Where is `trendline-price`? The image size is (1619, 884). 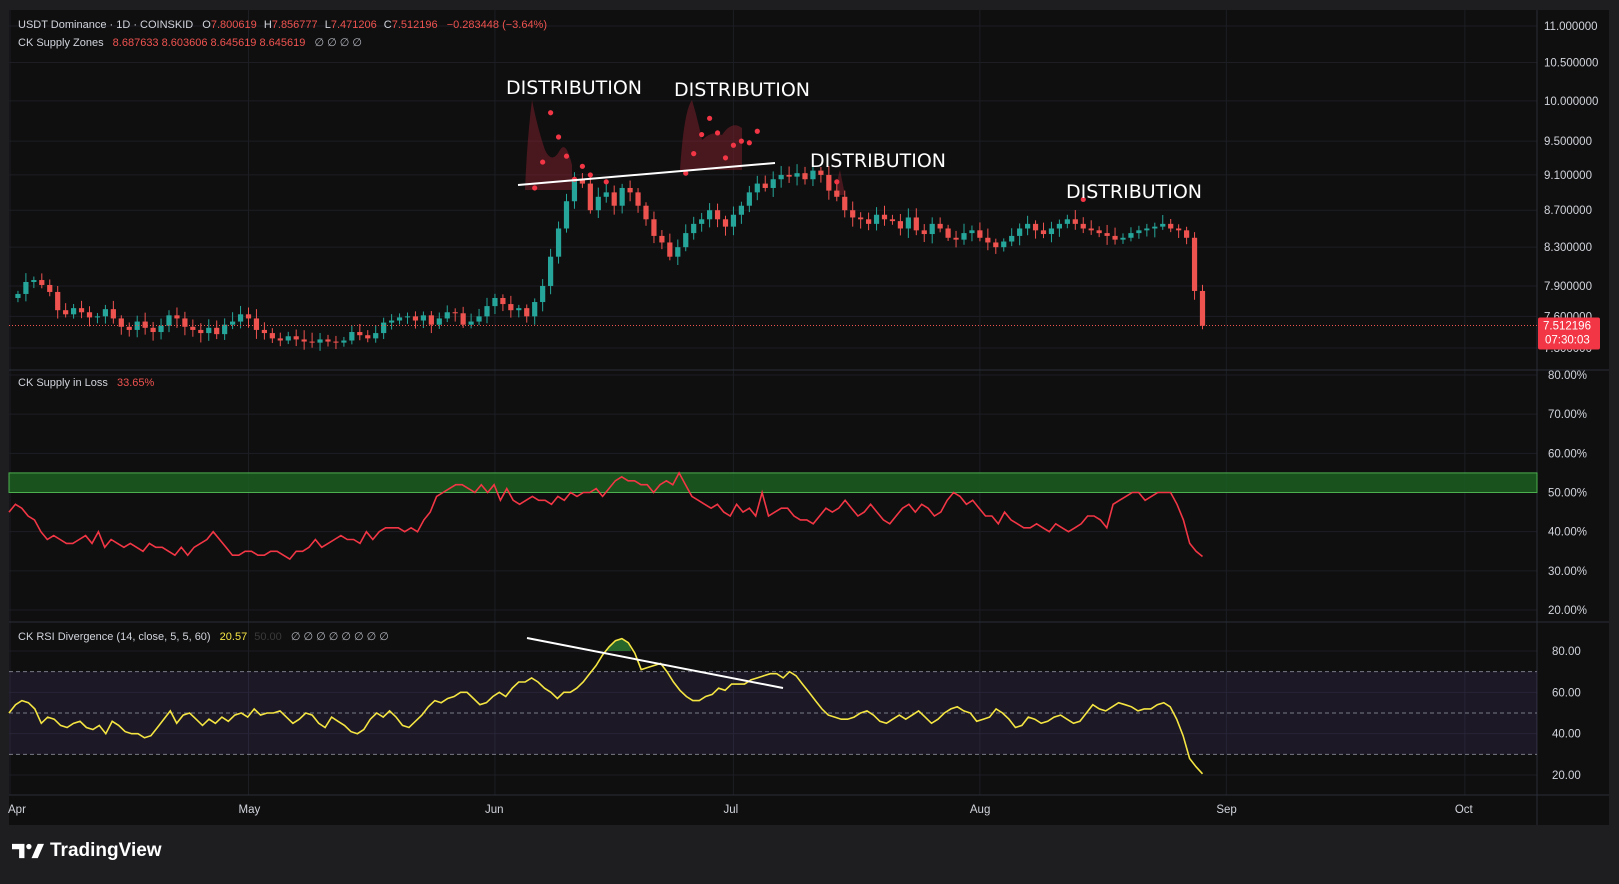 trendline-price is located at coordinates (646, 174).